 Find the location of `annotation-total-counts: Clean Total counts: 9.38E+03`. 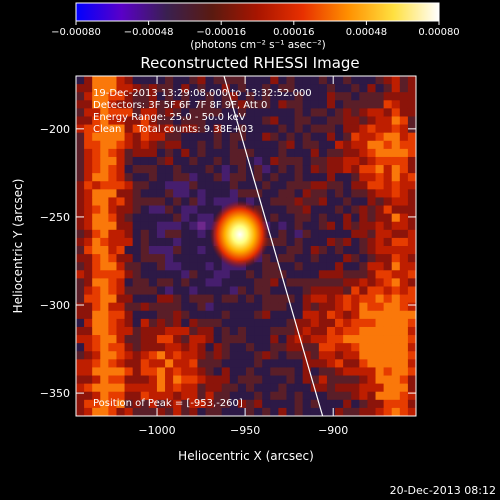

annotation-total-counts: Clean Total counts: 9.38E+03 is located at coordinates (173, 129).